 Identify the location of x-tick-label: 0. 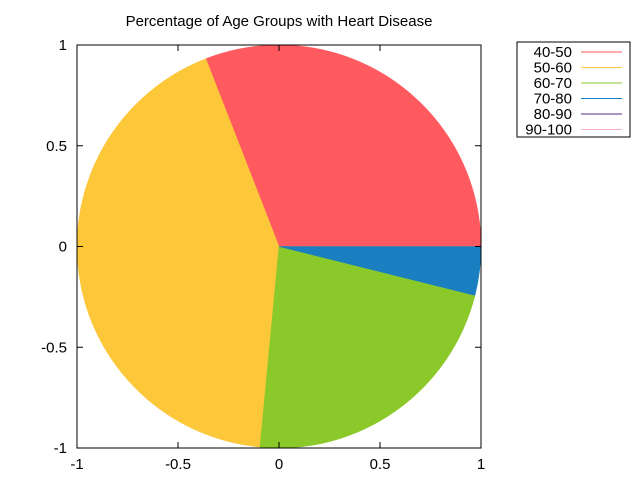
(279, 464).